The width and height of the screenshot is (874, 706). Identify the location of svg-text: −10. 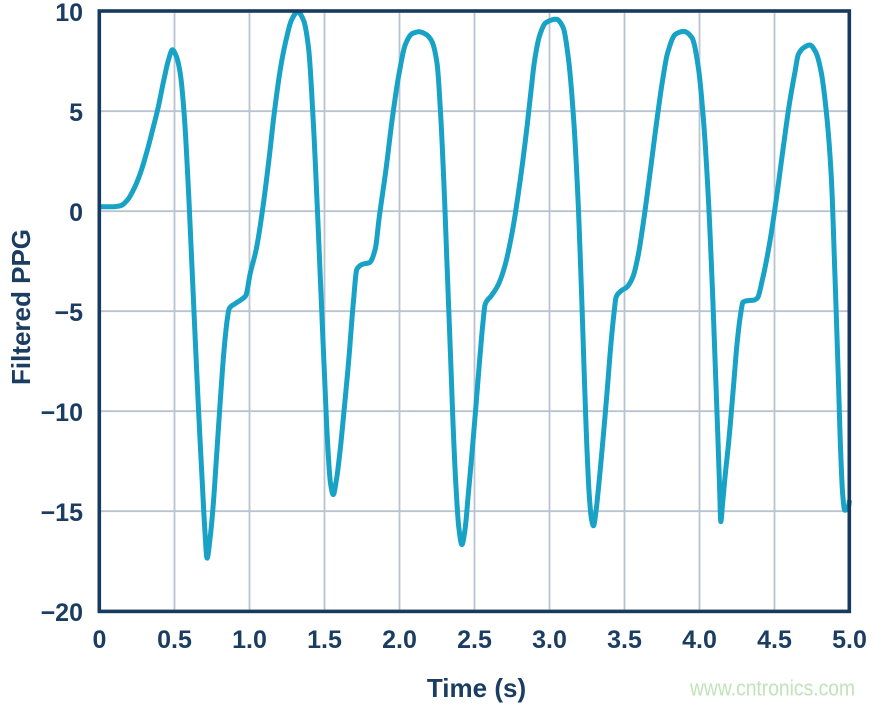
(62, 413).